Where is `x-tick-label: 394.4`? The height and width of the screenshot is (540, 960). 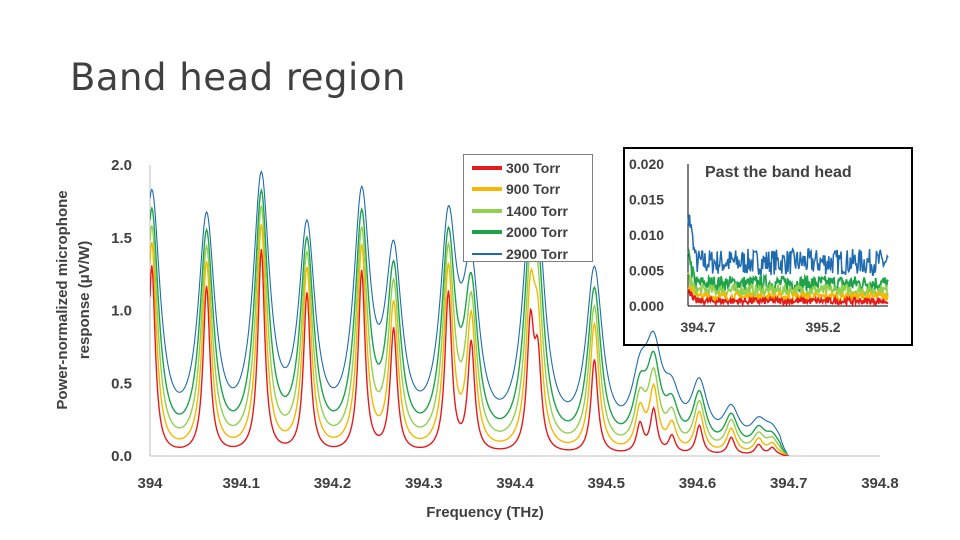 x-tick-label: 394.4 is located at coordinates (515, 483).